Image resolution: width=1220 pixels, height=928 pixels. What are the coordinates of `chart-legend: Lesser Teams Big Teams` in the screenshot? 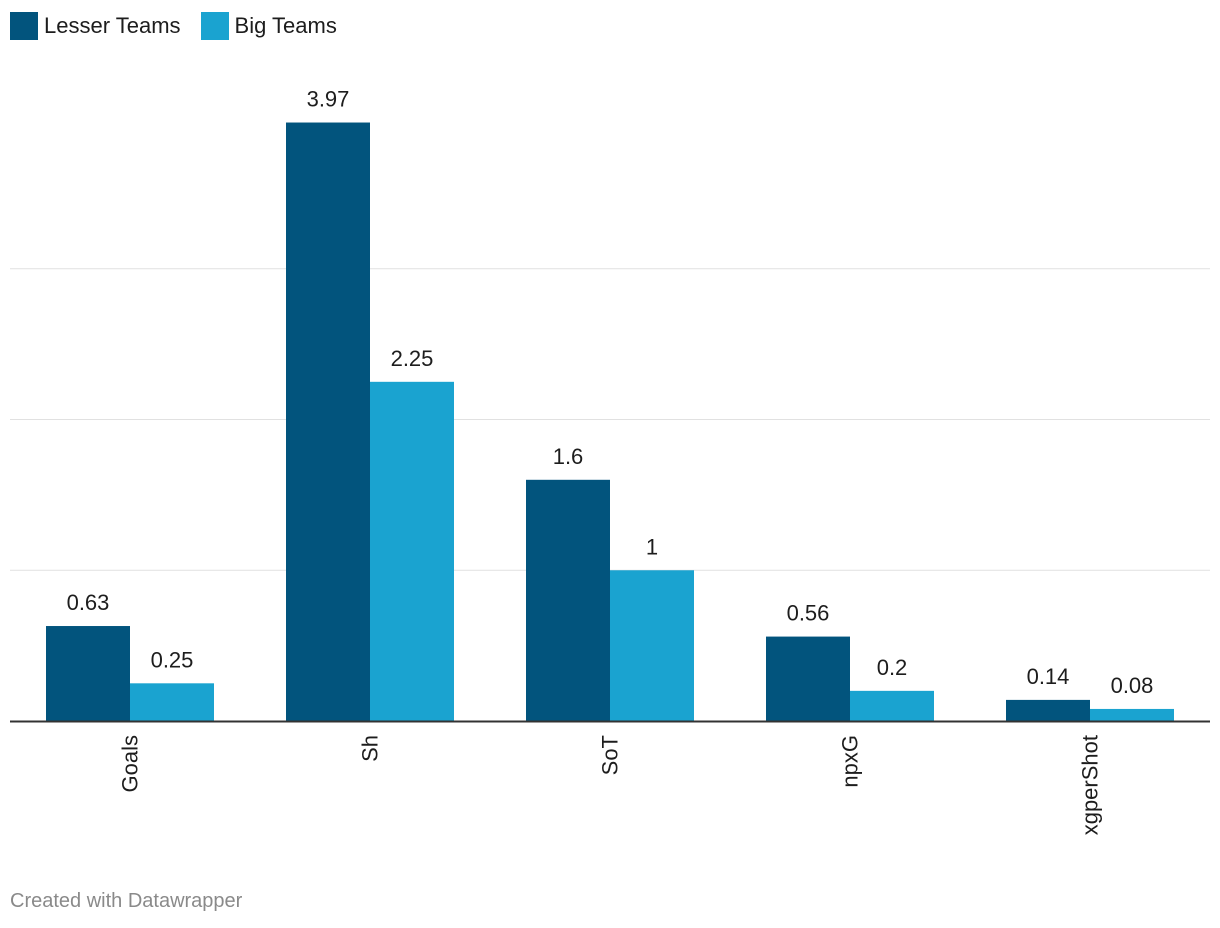 It's located at (173, 26).